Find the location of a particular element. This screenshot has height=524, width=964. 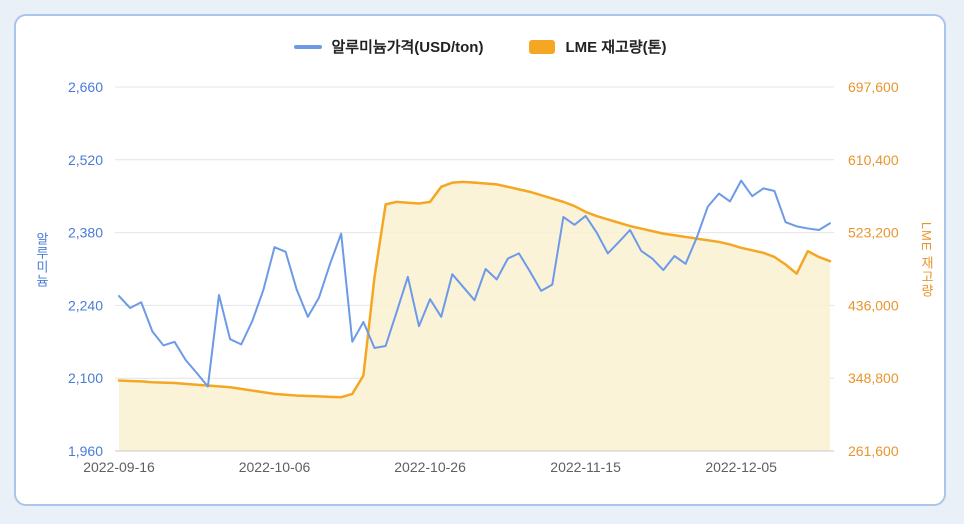

left-tick-label: 2,660 is located at coordinates (85, 87).